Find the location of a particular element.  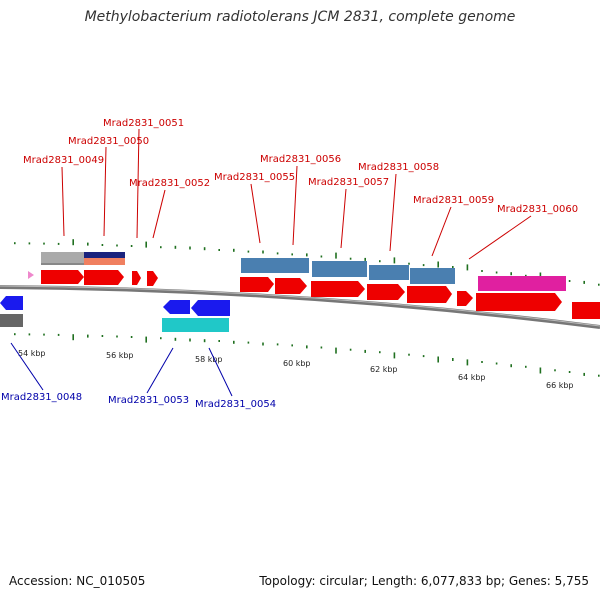

tick-label: 56 kbp is located at coordinates (120, 355).